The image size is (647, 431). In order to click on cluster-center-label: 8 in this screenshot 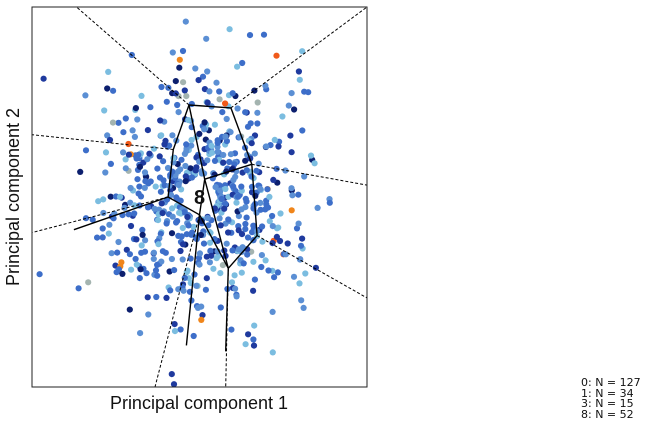, I will do `click(199, 198)`.